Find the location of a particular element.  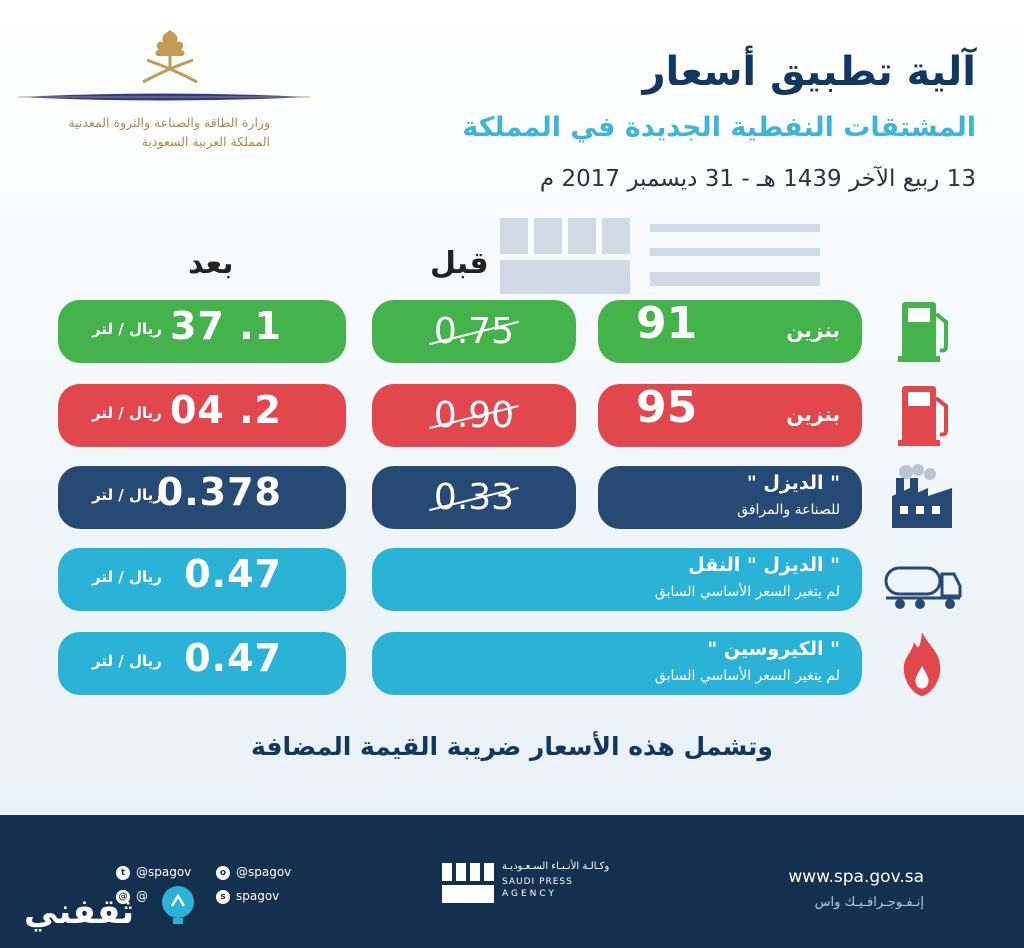

brand-logo: ثقفني is located at coordinates (106, 912).